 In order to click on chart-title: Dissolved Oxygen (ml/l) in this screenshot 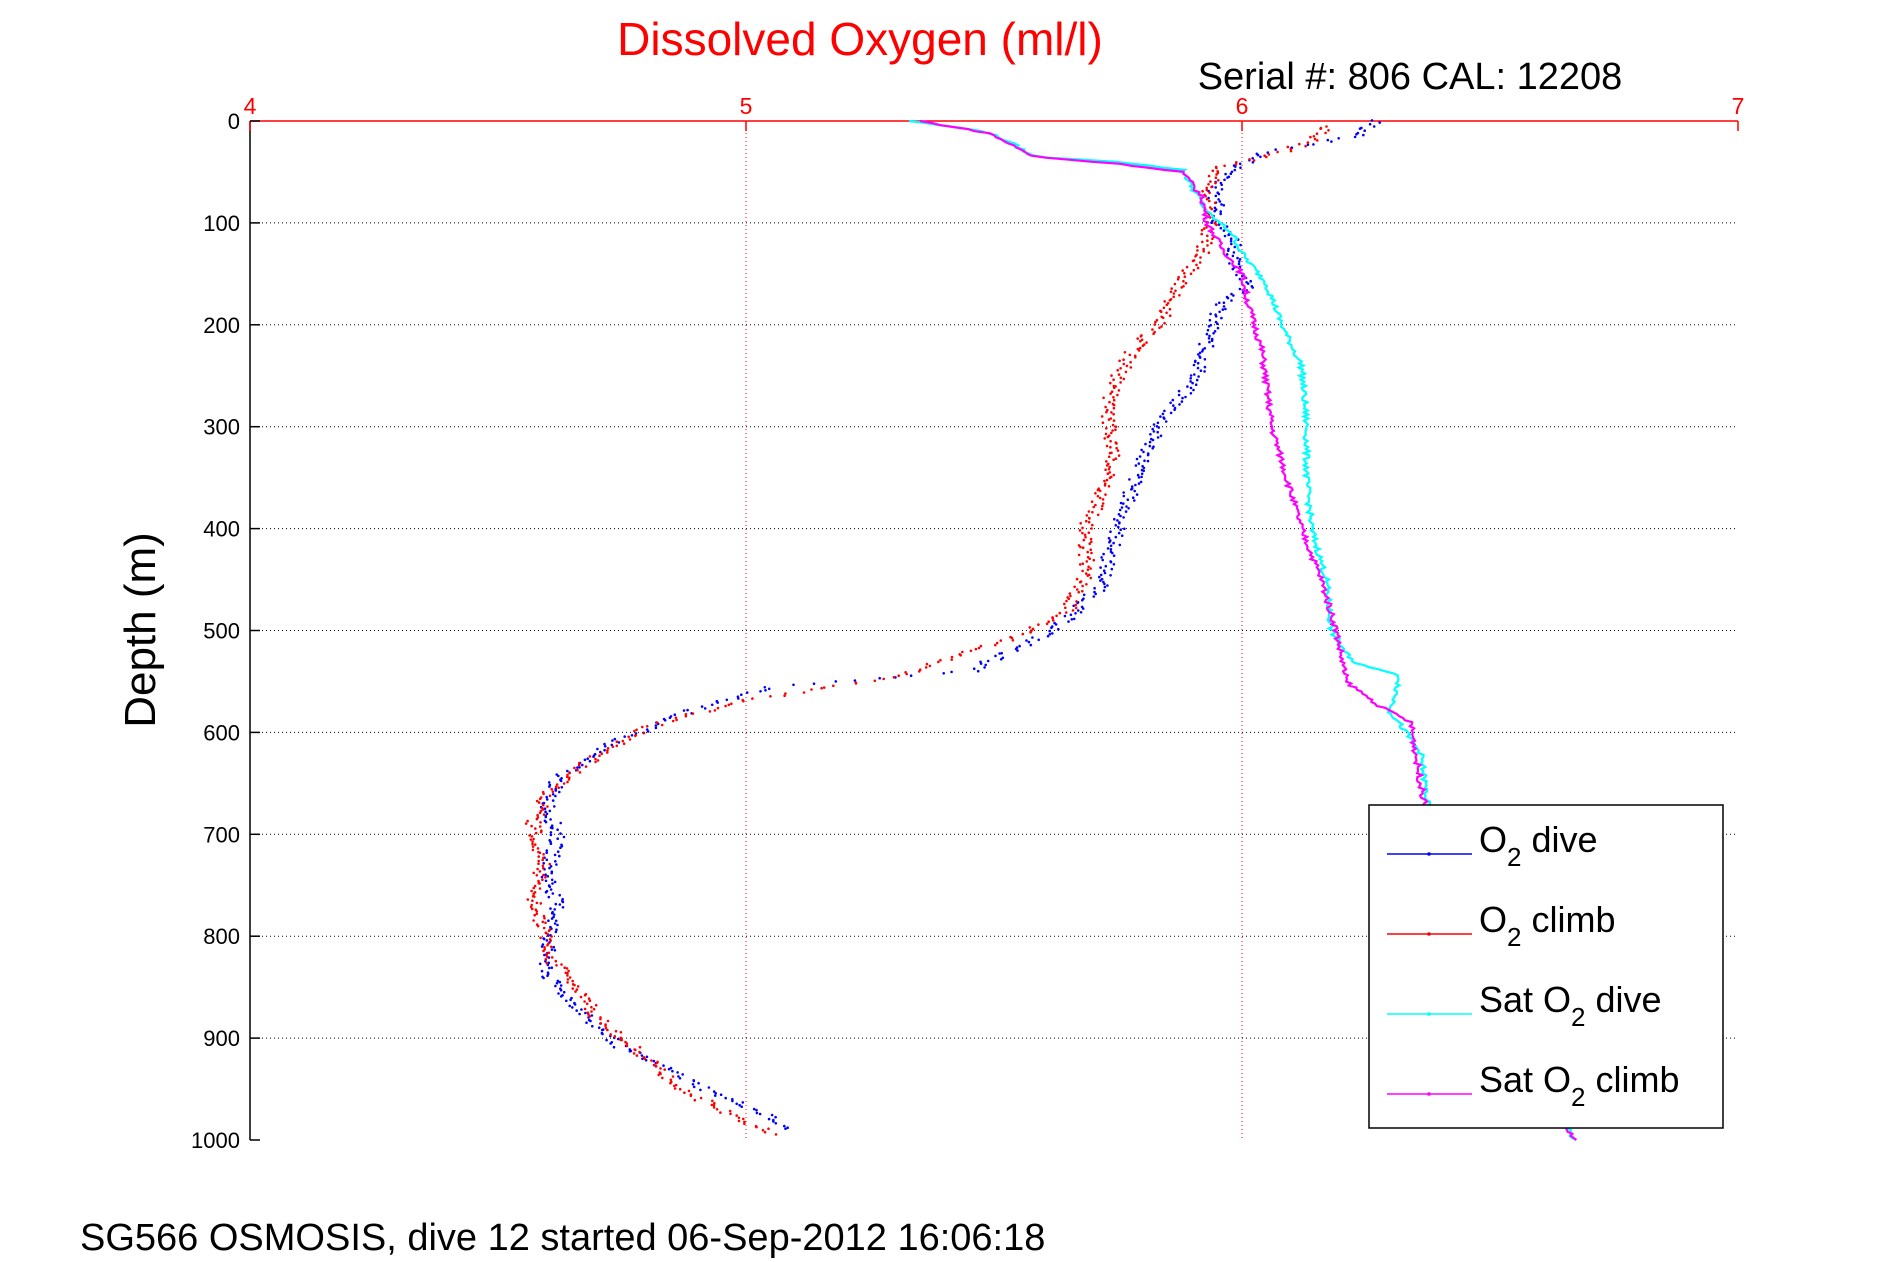, I will do `click(860, 39)`.